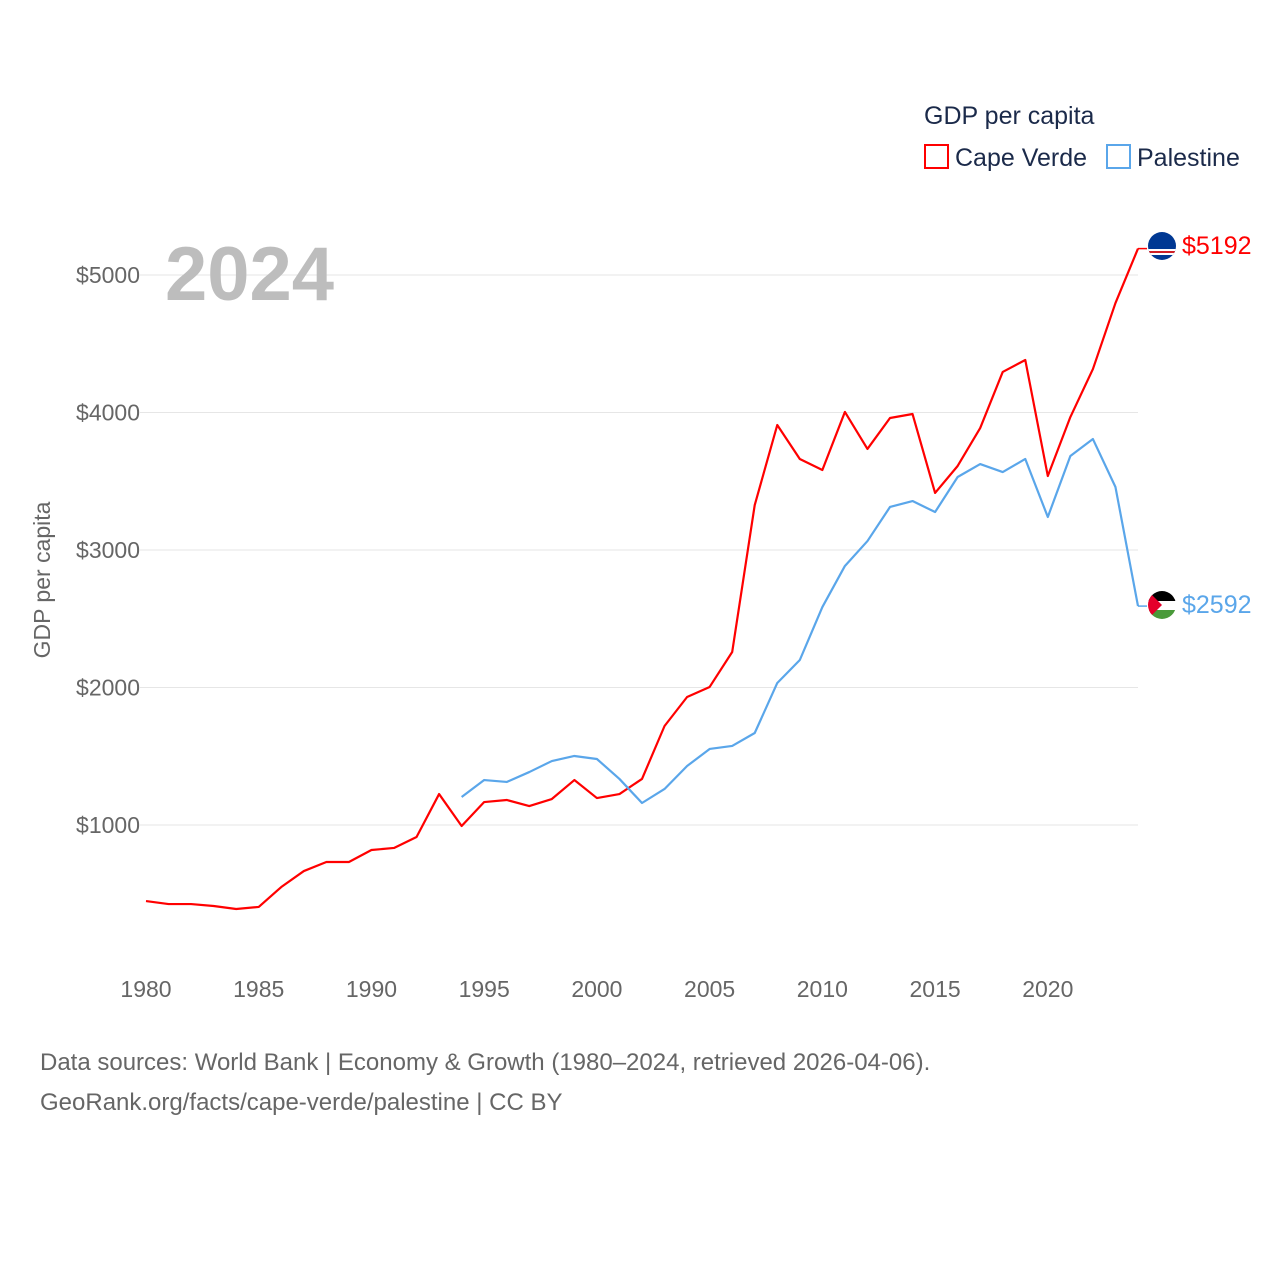  What do you see at coordinates (249, 274) in the screenshot?
I see `year-label: 2024` at bounding box center [249, 274].